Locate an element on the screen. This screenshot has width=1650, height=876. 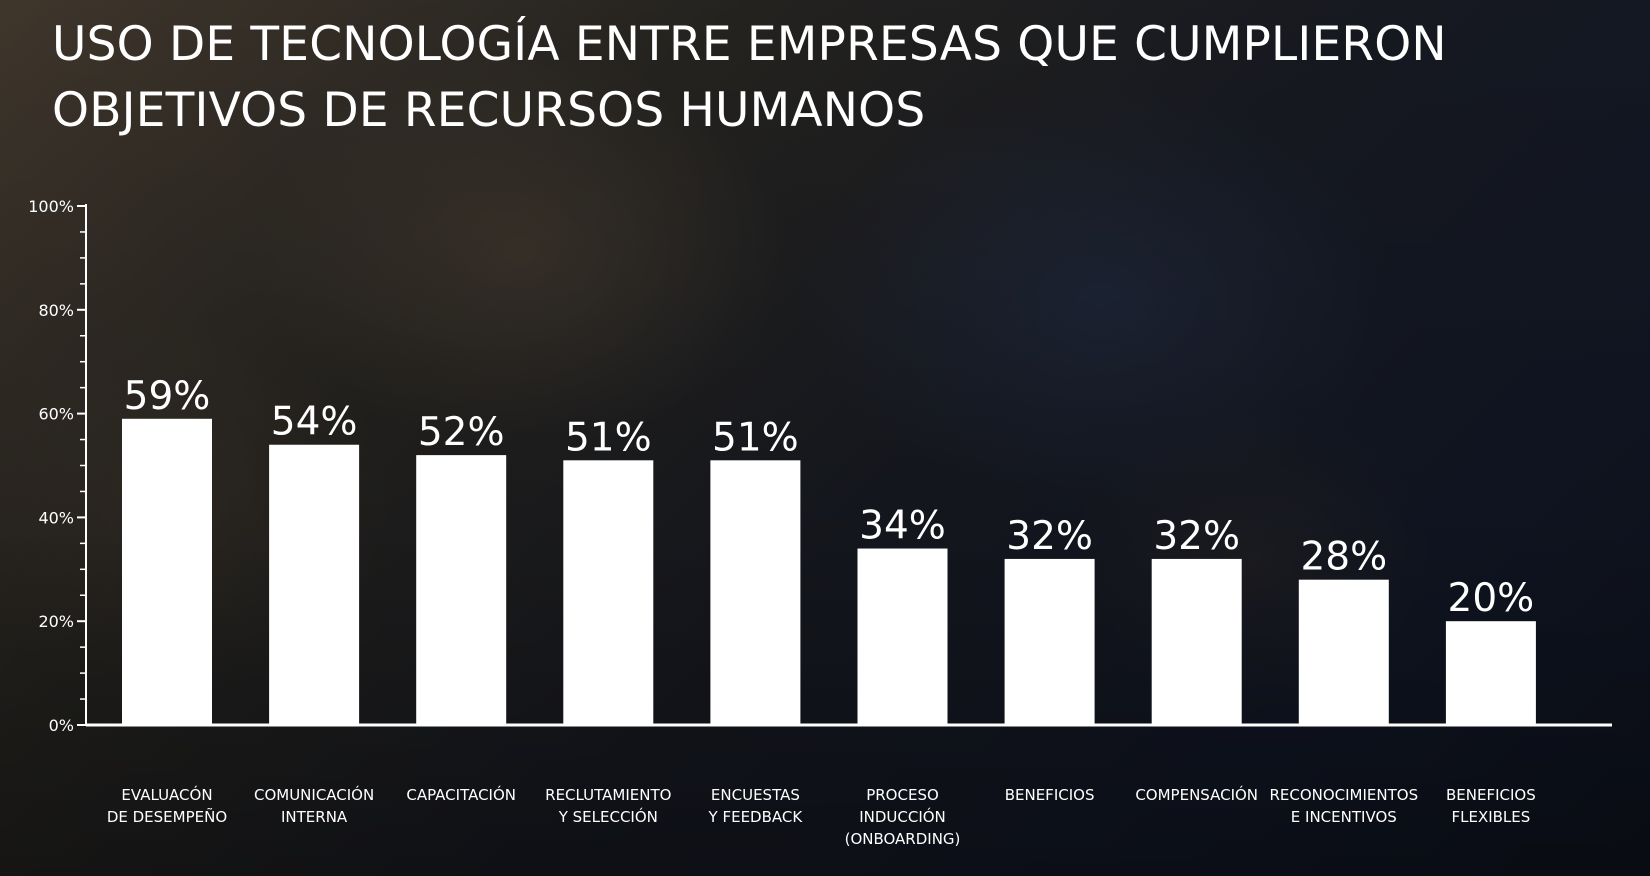
bar-value-label: 54% is located at coordinates (314, 422).